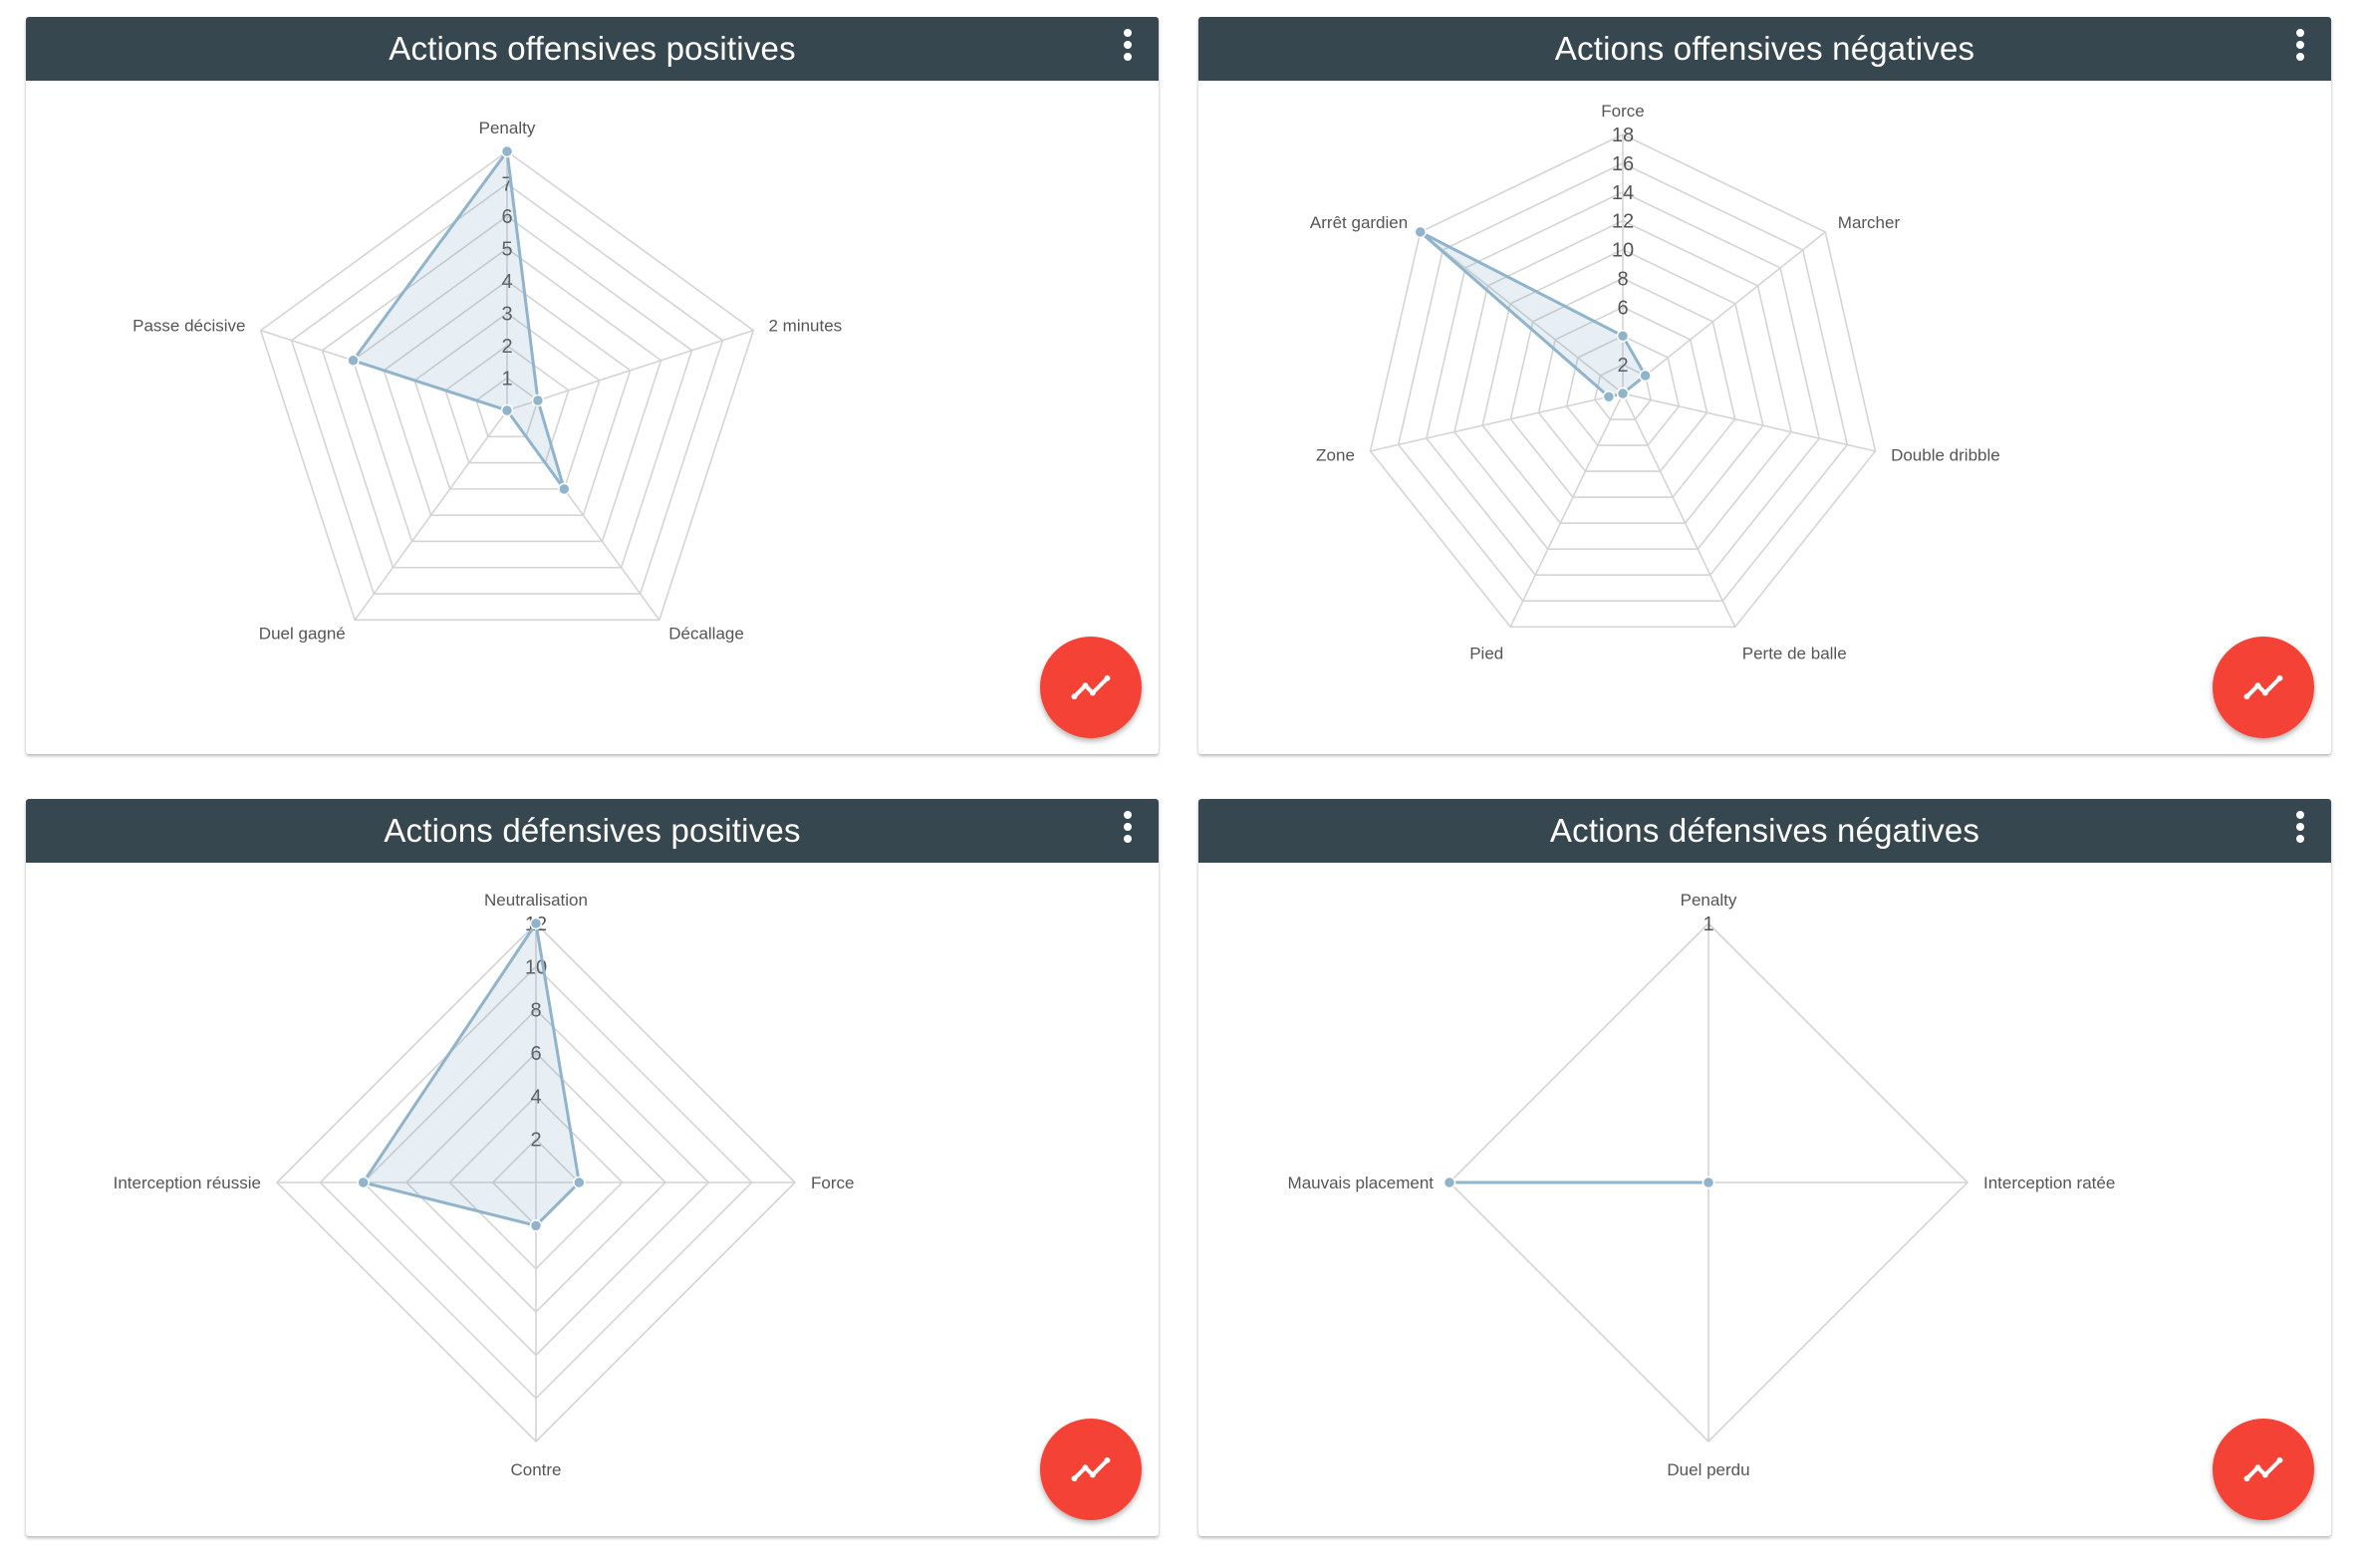 Image resolution: width=2361 pixels, height=1568 pixels. I want to click on card-title: Actions défensives positives, so click(592, 830).